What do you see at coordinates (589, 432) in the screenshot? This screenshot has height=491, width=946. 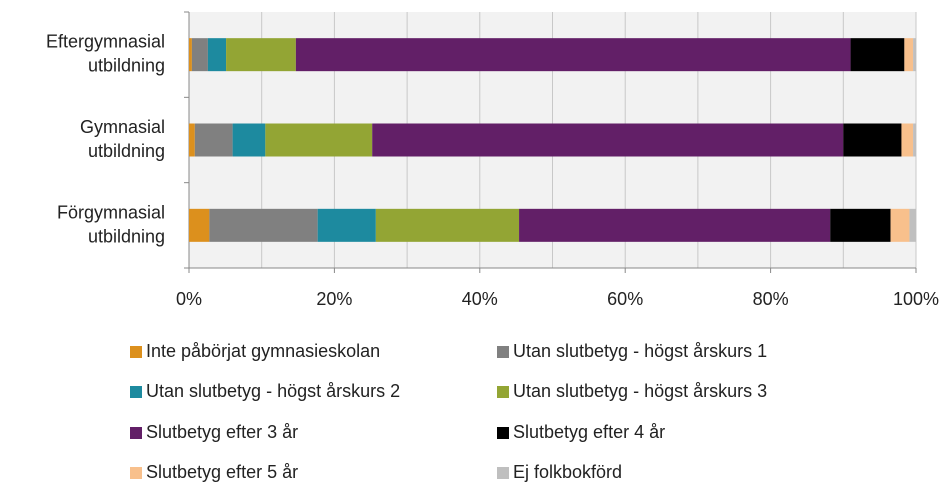 I see `legend-label: Slutbetyg efter 4 år` at bounding box center [589, 432].